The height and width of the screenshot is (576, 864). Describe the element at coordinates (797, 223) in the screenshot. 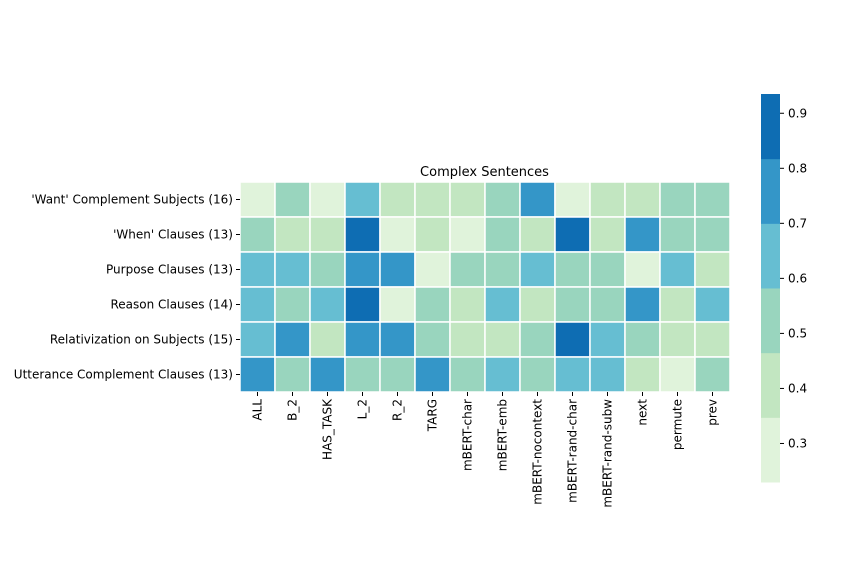

I see `colorbar-tick-label: 0.7` at that location.